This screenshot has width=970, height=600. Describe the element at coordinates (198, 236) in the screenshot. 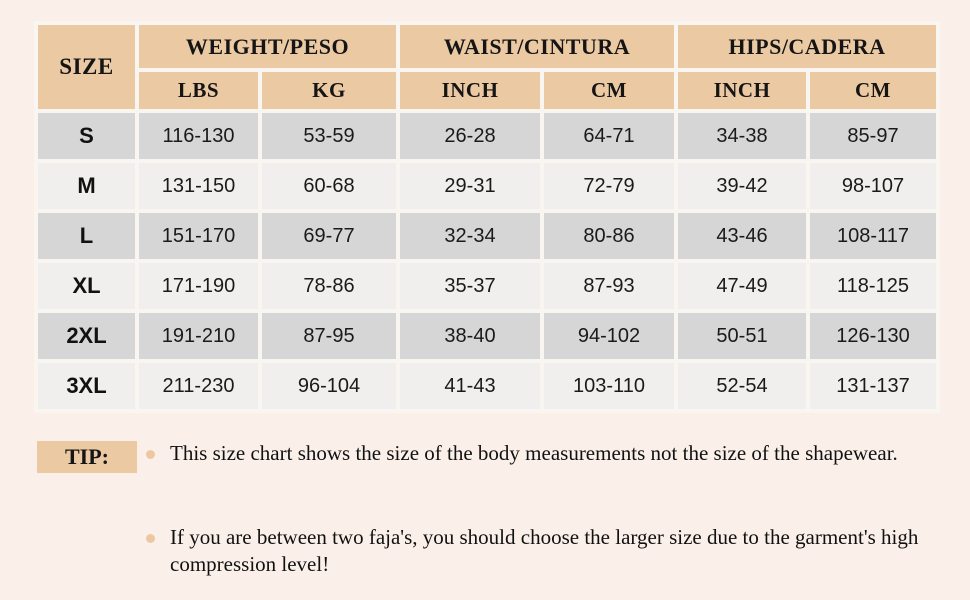

I see `cell-weight-lbs: 151-170` at that location.